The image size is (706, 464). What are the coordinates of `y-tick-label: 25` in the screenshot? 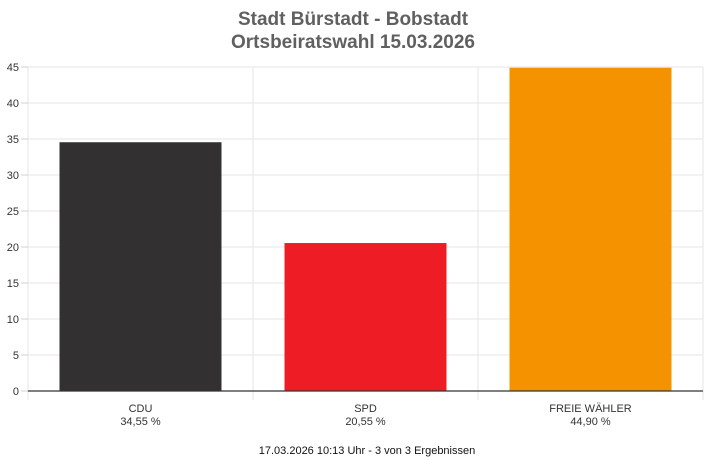 It's located at (13, 212).